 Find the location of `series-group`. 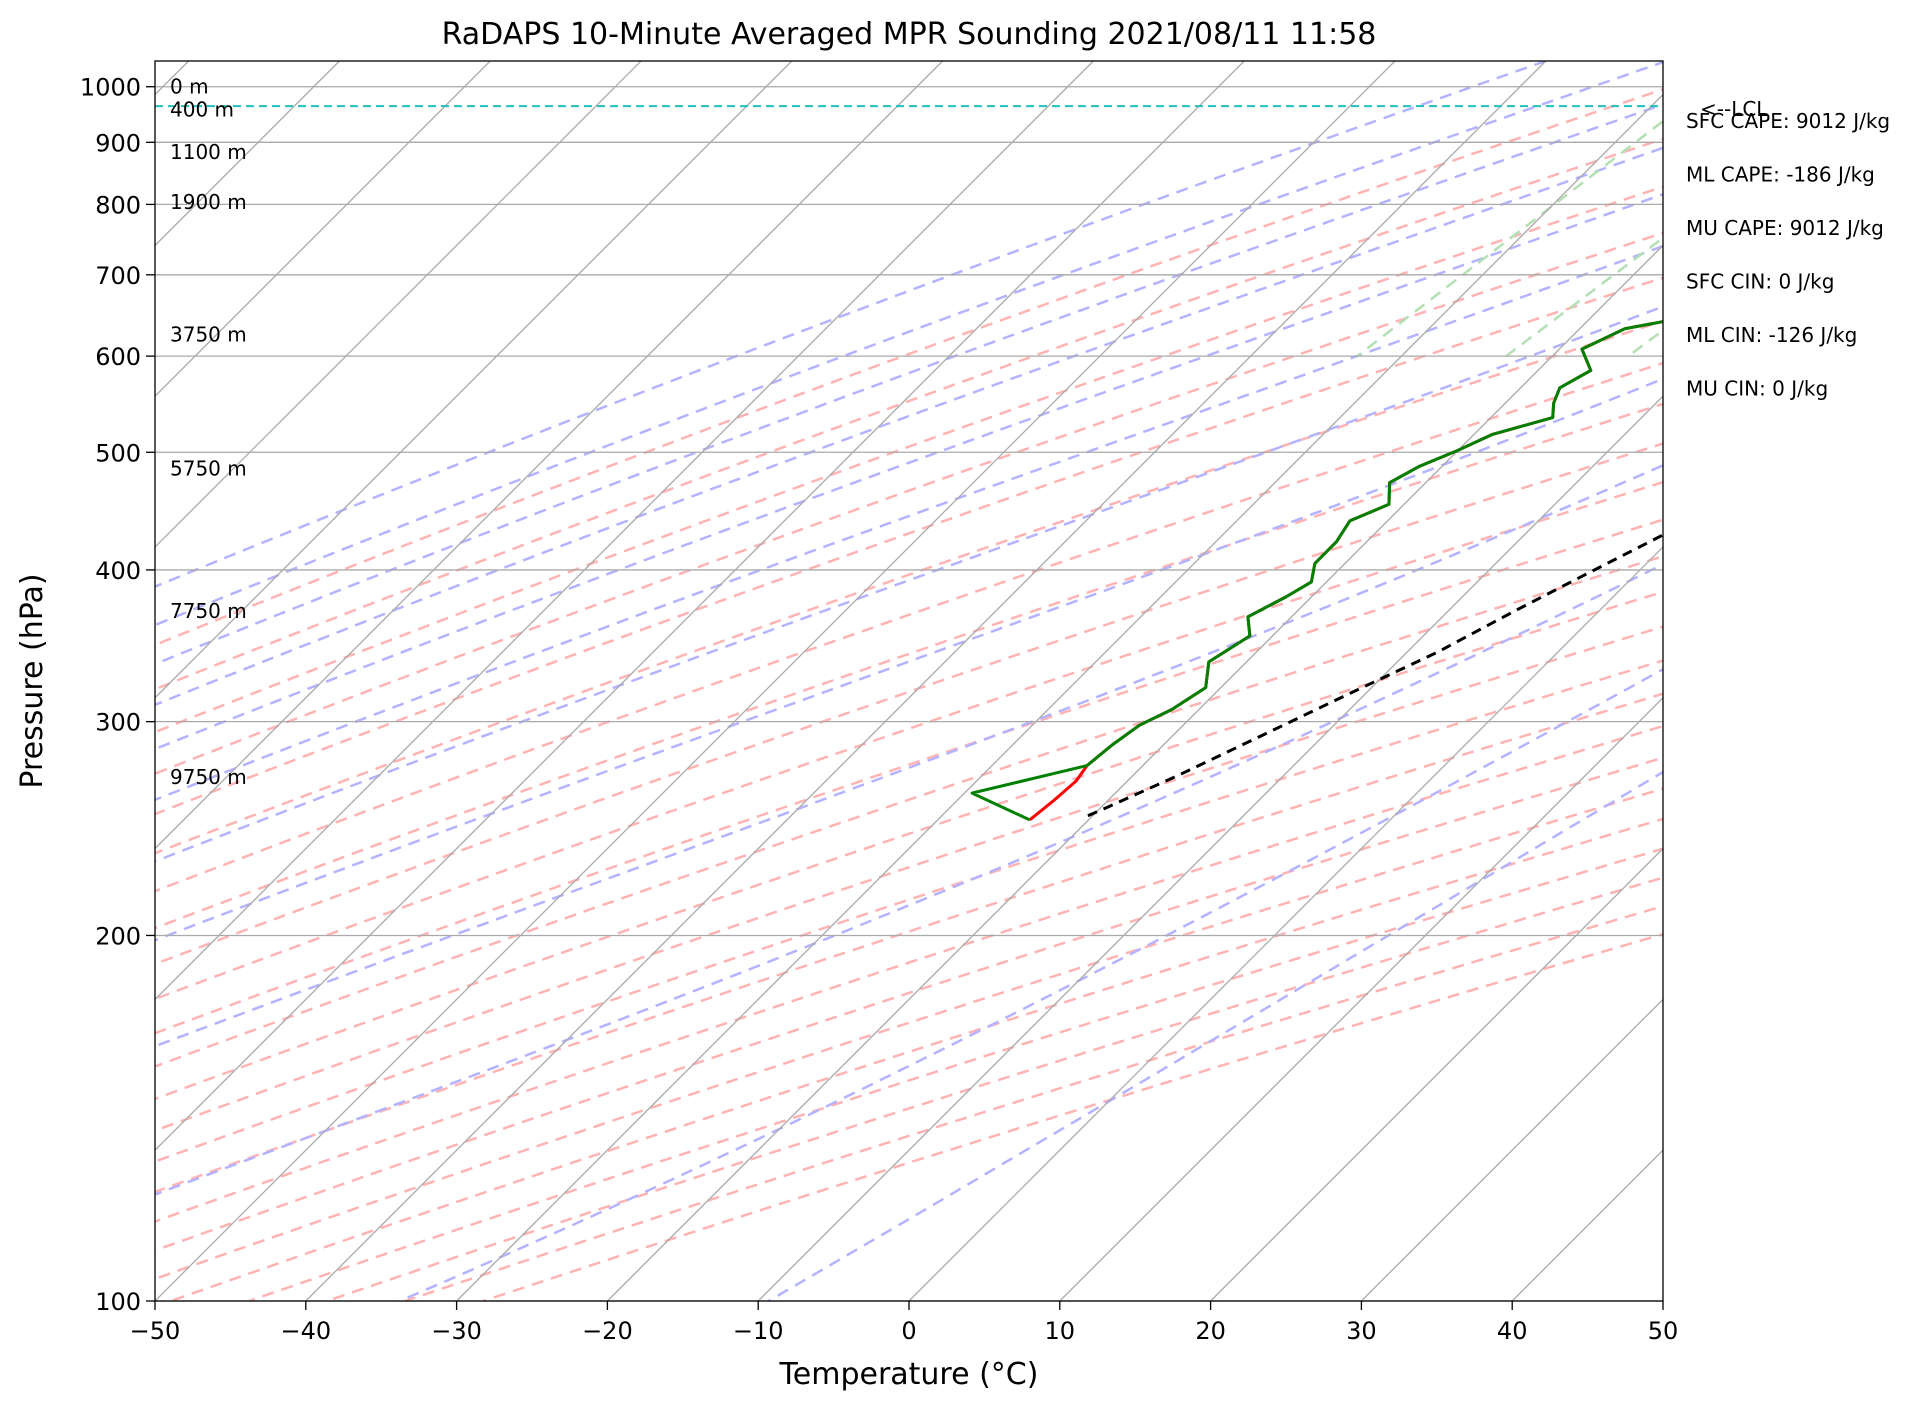

series-group is located at coordinates (1316, 571).